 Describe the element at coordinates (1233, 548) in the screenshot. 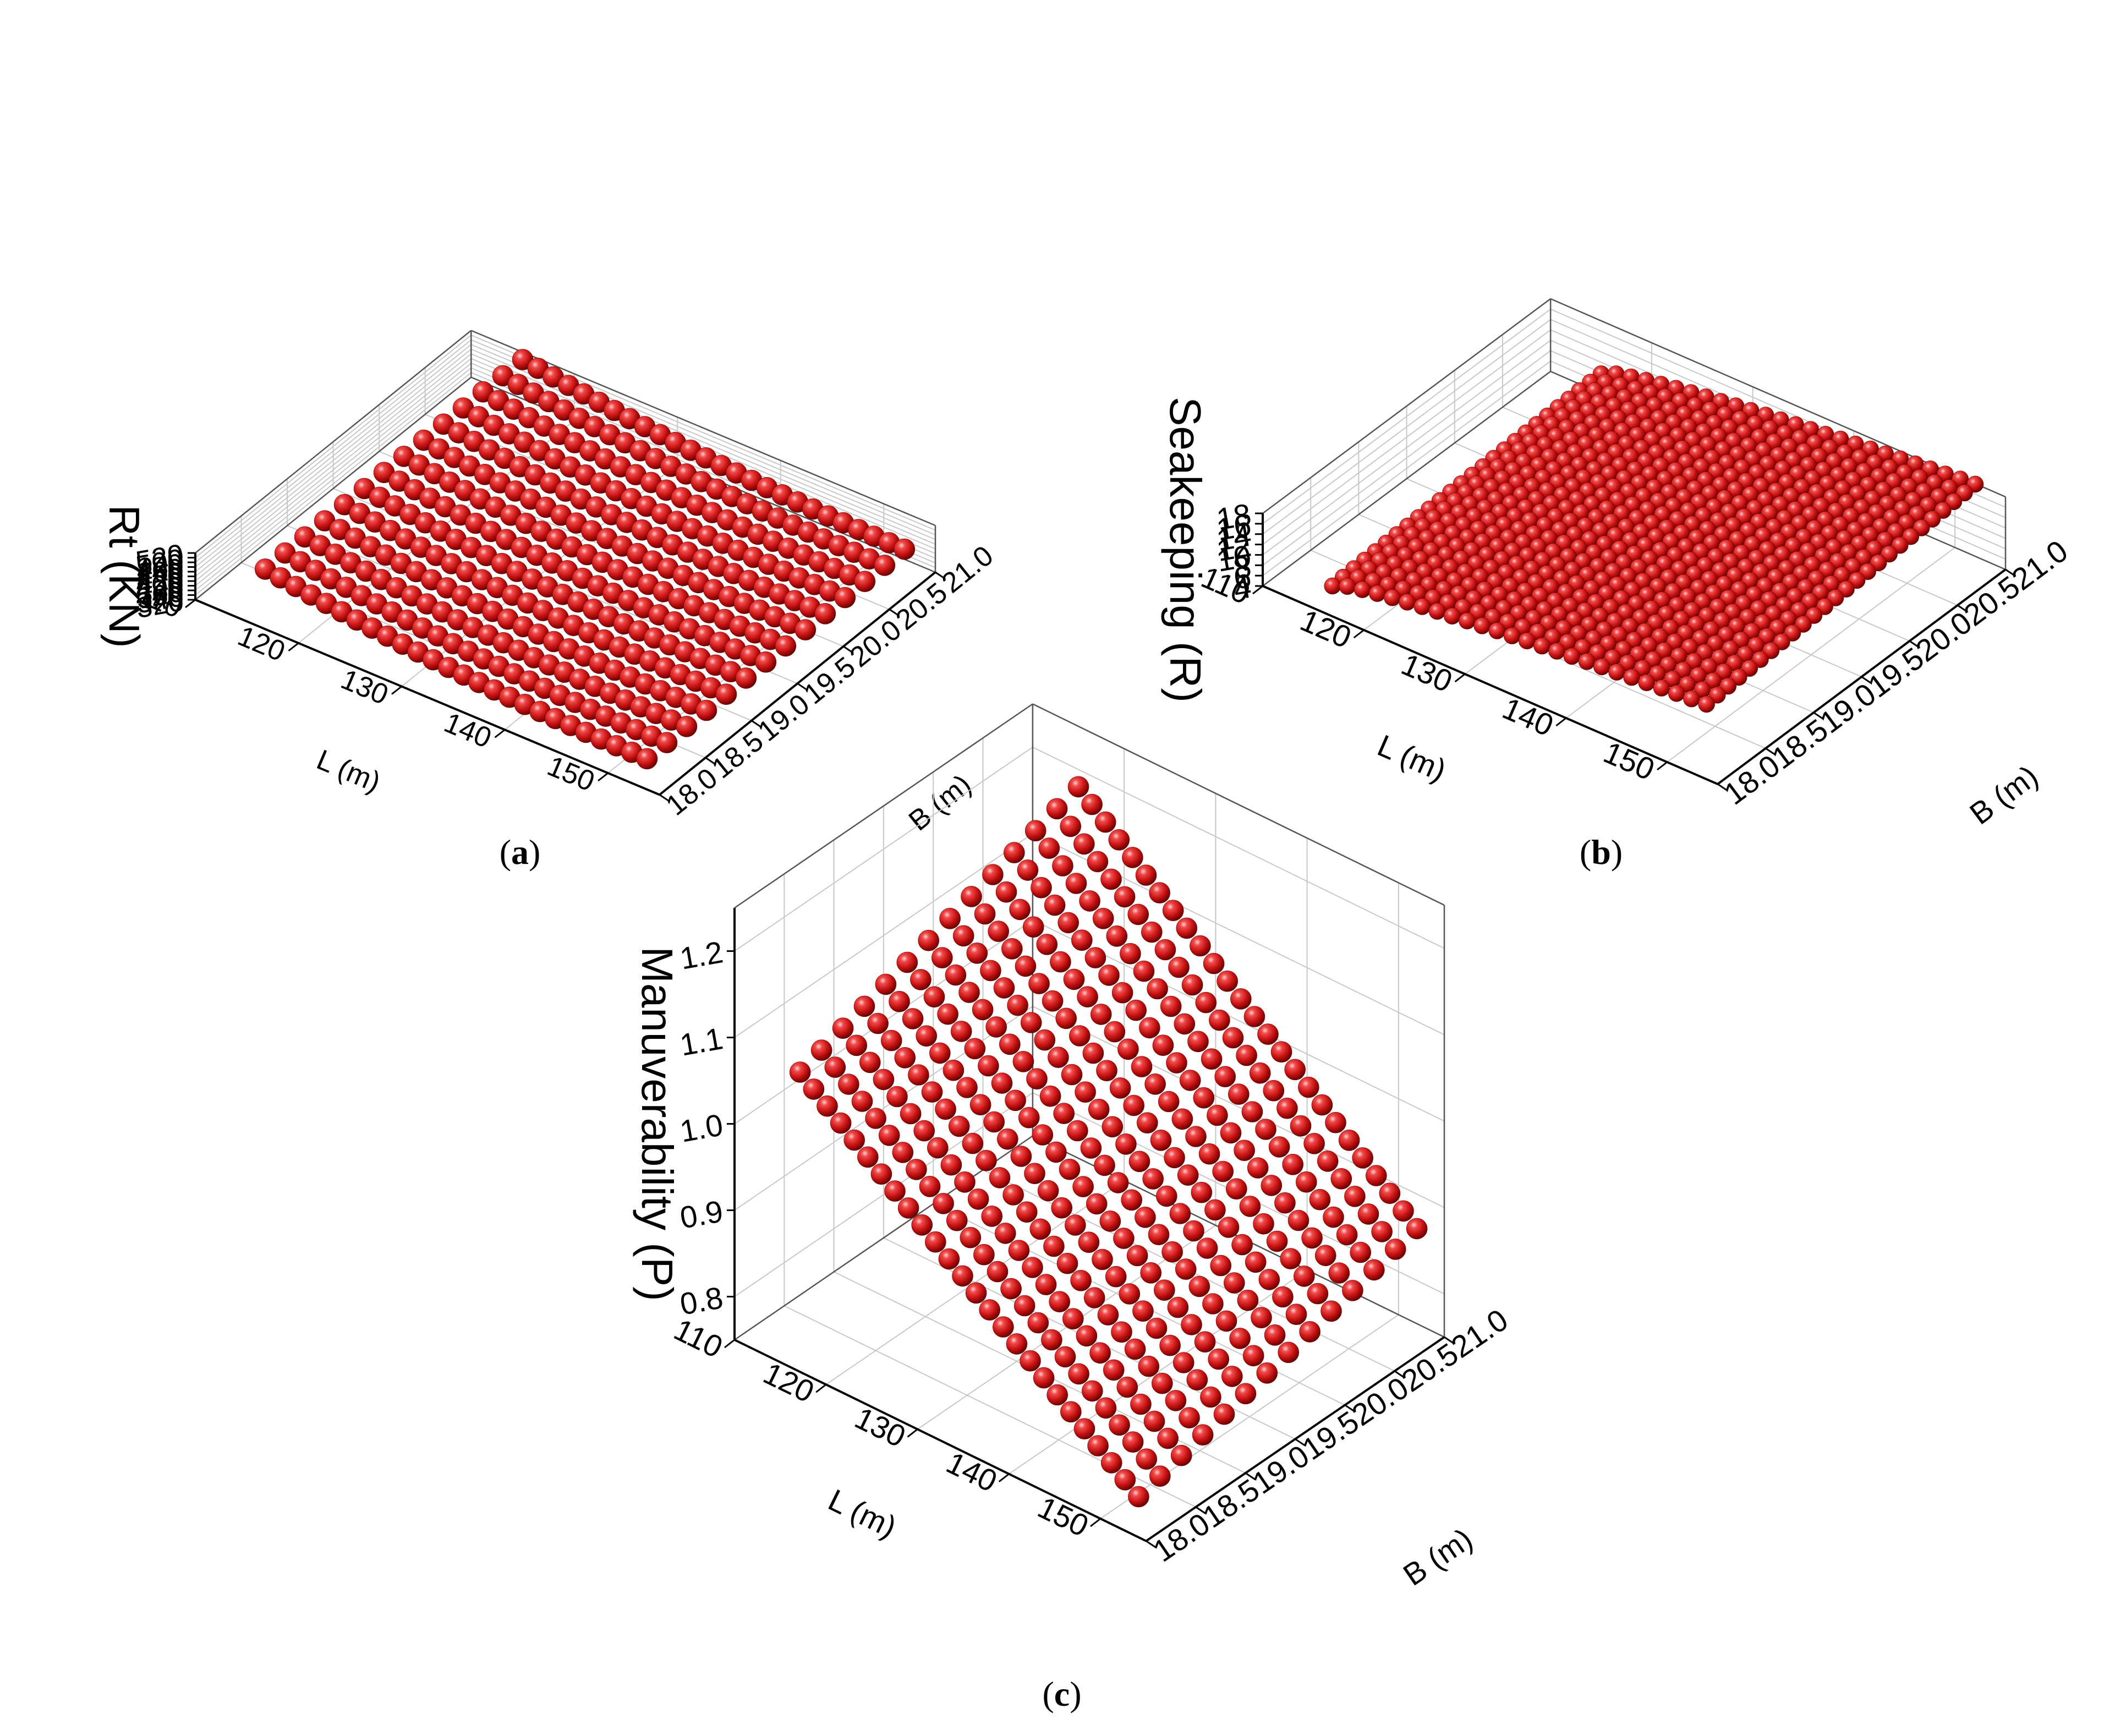

I see `z-tick-label: 12` at that location.